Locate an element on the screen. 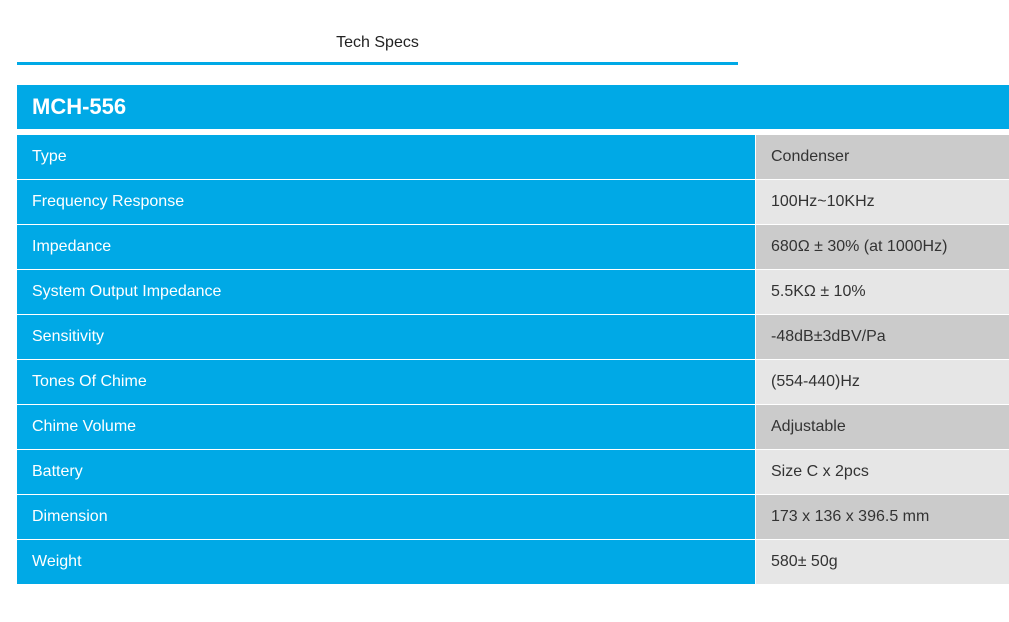 The width and height of the screenshot is (1009, 622). spec-row: Sensitivity -48dB±3dBV/Pa is located at coordinates (513, 337).